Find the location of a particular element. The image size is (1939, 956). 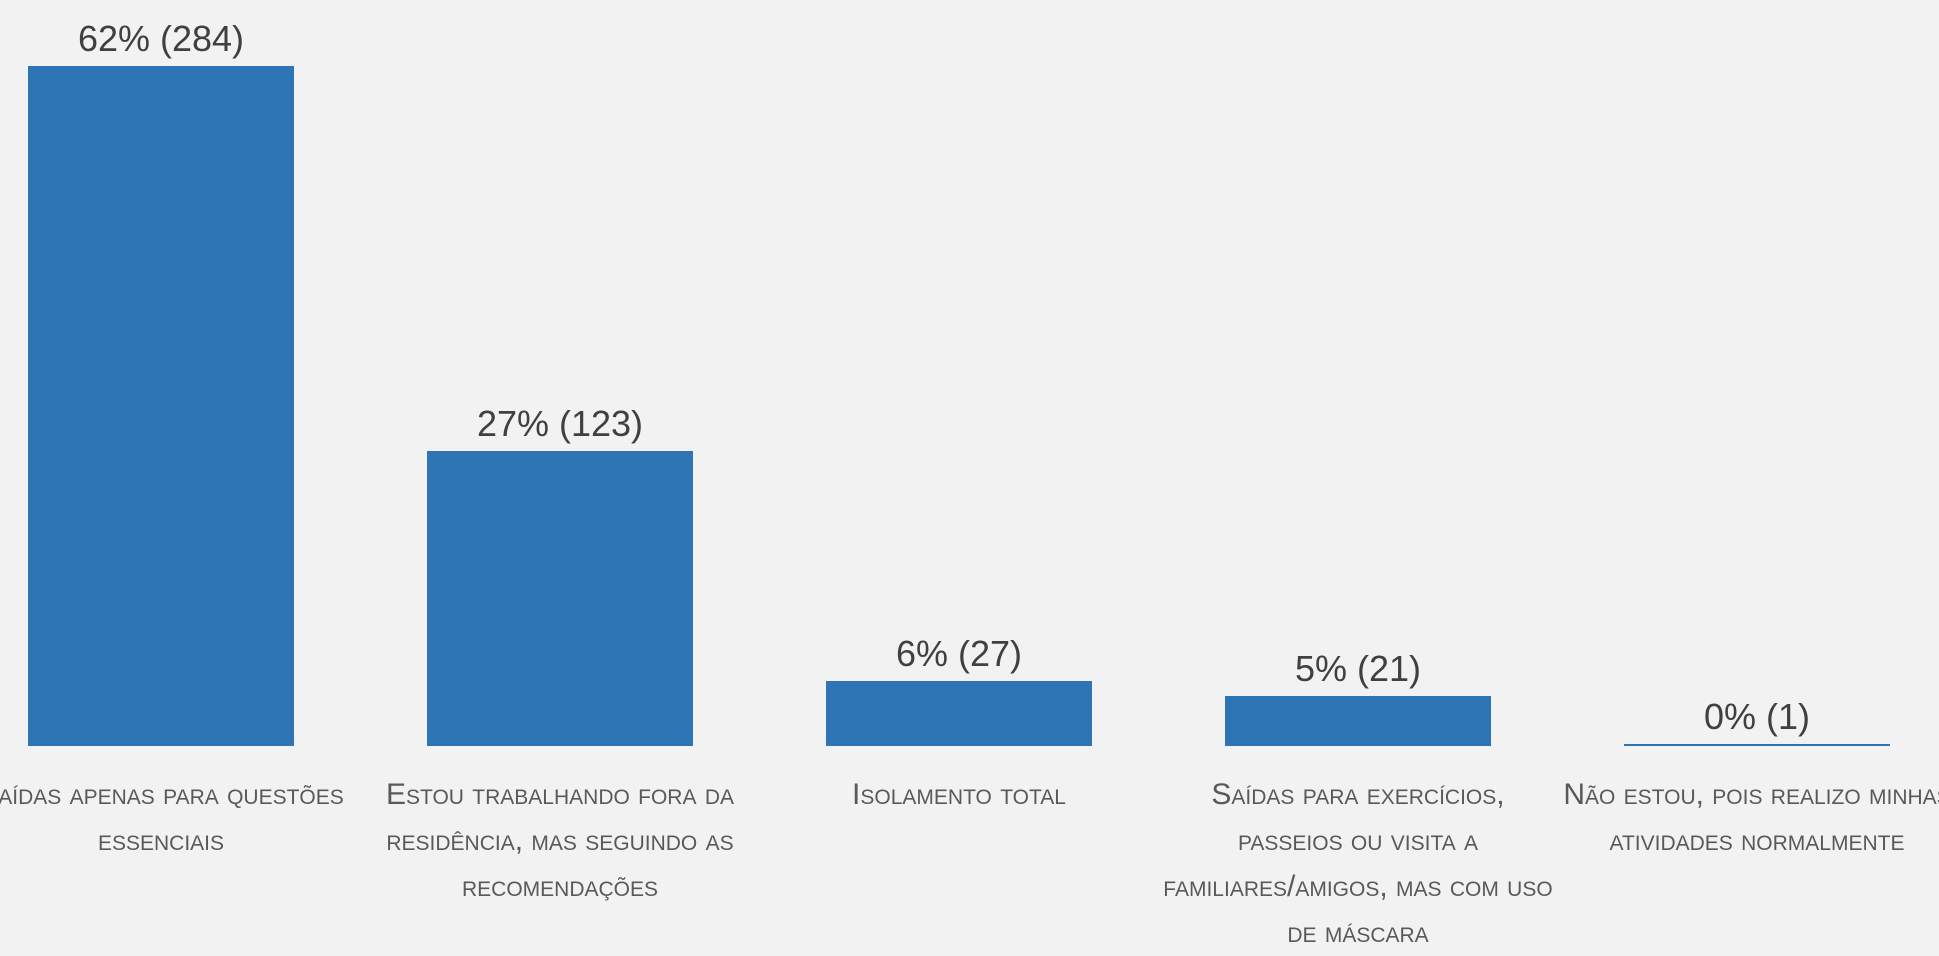

value-label: 6% (27) is located at coordinates (959, 654).